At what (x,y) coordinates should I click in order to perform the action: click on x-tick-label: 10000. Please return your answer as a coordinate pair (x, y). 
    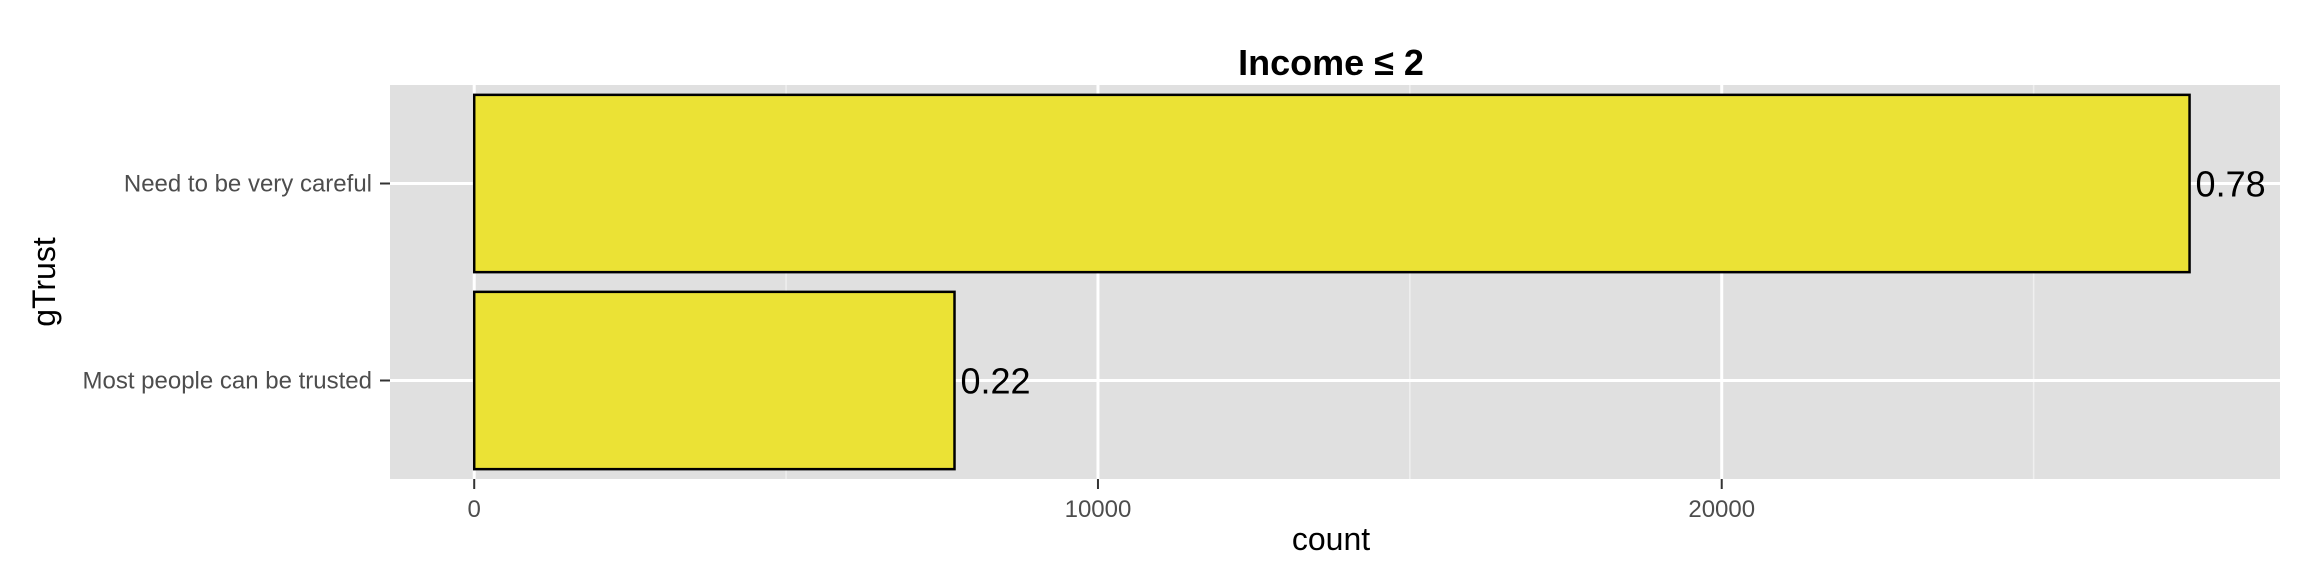
    Looking at the image, I should click on (1098, 509).